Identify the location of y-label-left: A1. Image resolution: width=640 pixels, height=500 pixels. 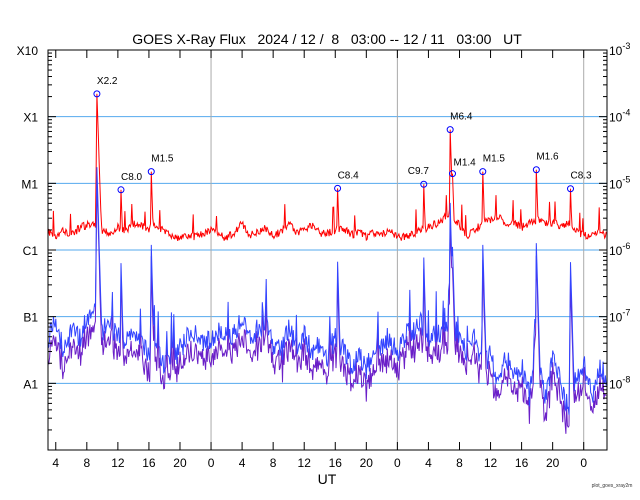
(30, 384).